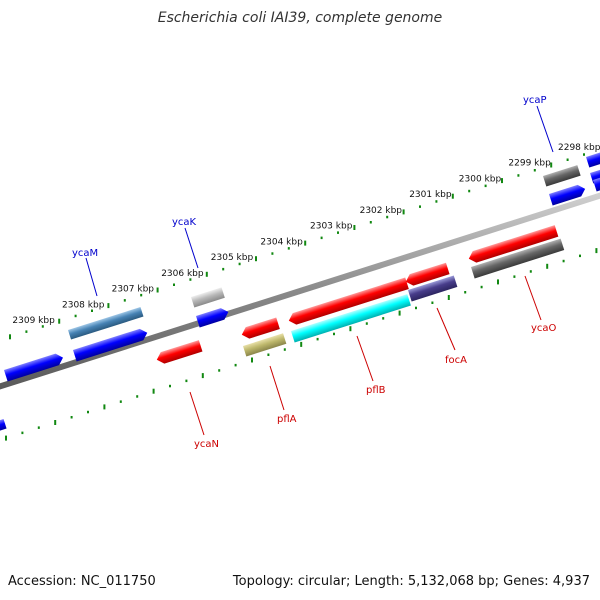 The width and height of the screenshot is (600, 600). What do you see at coordinates (33, 321) in the screenshot?
I see `scale-tick-label: 2309 kbp` at bounding box center [33, 321].